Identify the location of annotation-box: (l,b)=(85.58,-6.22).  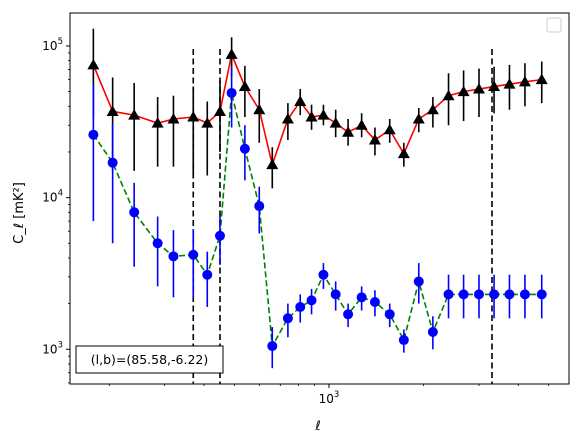
(149, 359).